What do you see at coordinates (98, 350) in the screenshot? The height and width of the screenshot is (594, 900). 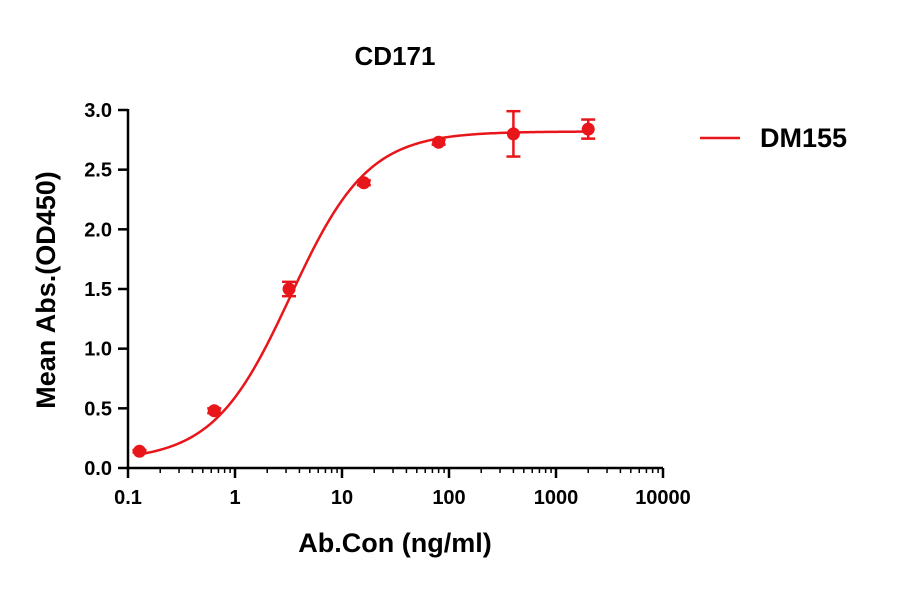 I see `y-tick-label: 1.0` at bounding box center [98, 350].